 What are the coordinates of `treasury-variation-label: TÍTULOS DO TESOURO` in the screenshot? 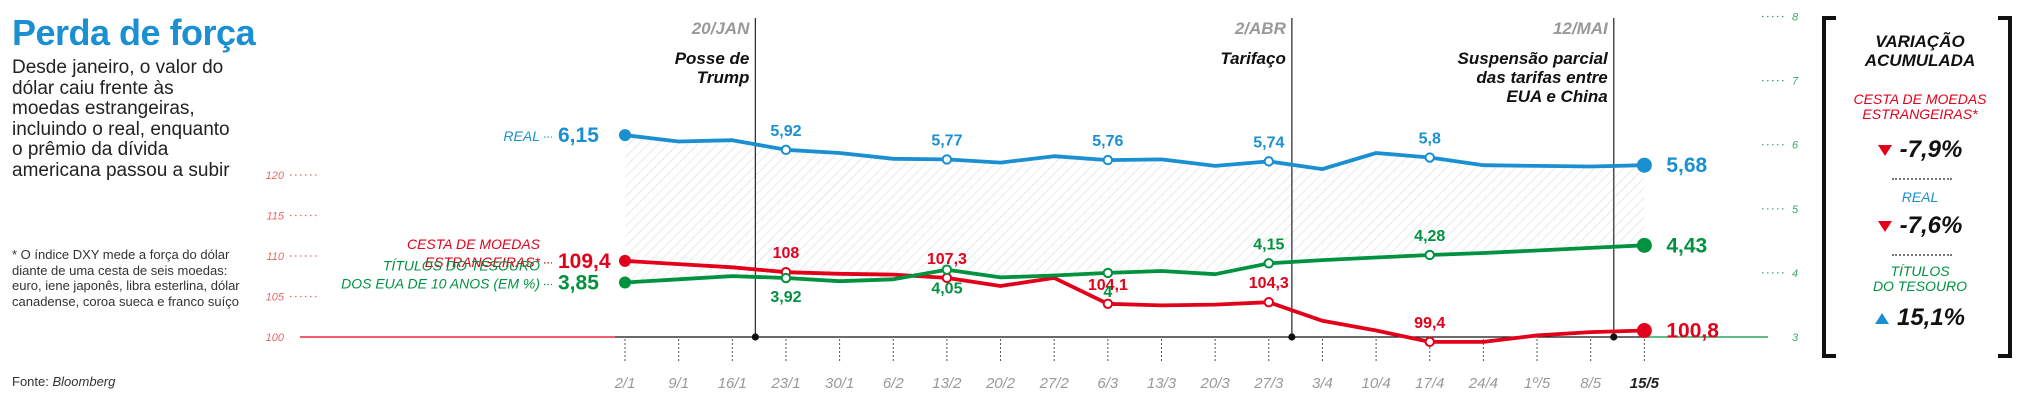 It's located at (1920, 279).